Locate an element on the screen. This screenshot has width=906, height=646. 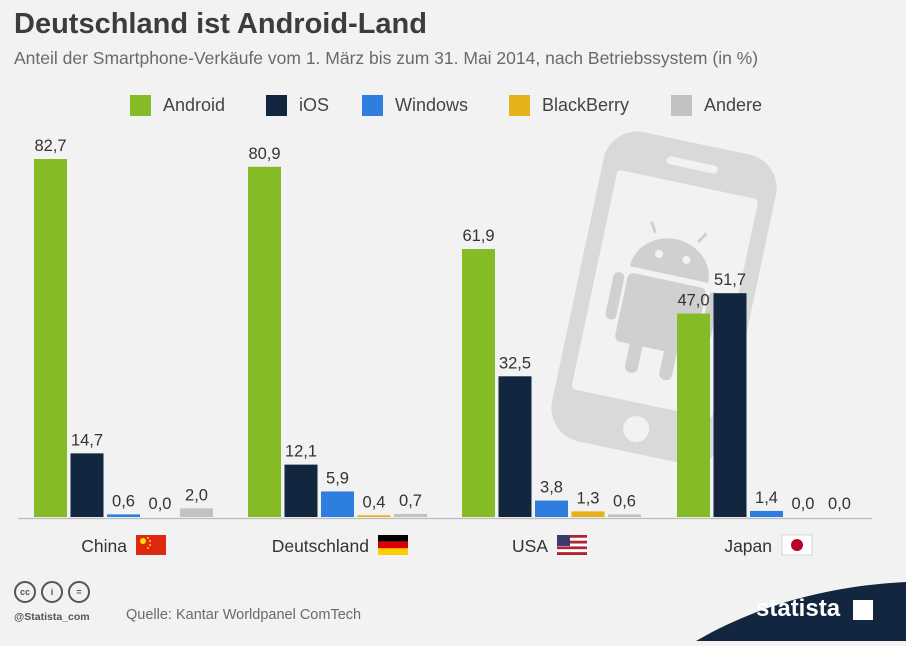
smartphone-background-icon is located at coordinates (664, 298).